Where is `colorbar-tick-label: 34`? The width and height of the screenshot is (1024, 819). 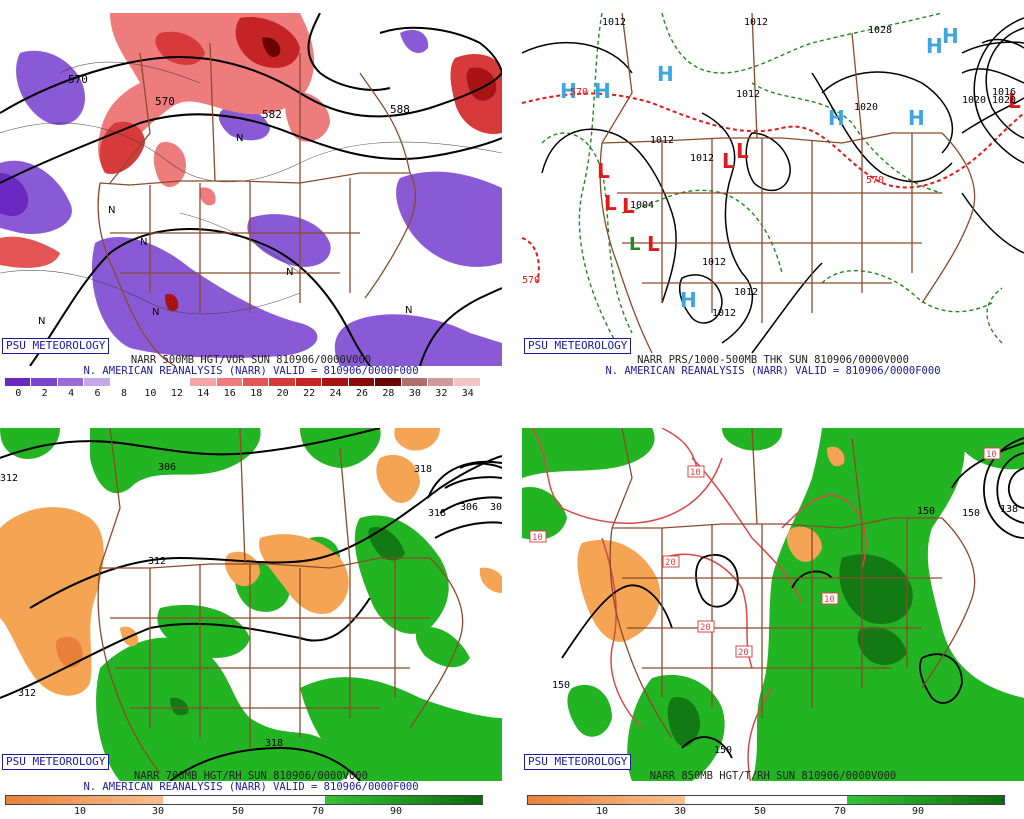
colorbar-tick-label: 34 is located at coordinates (467, 393).